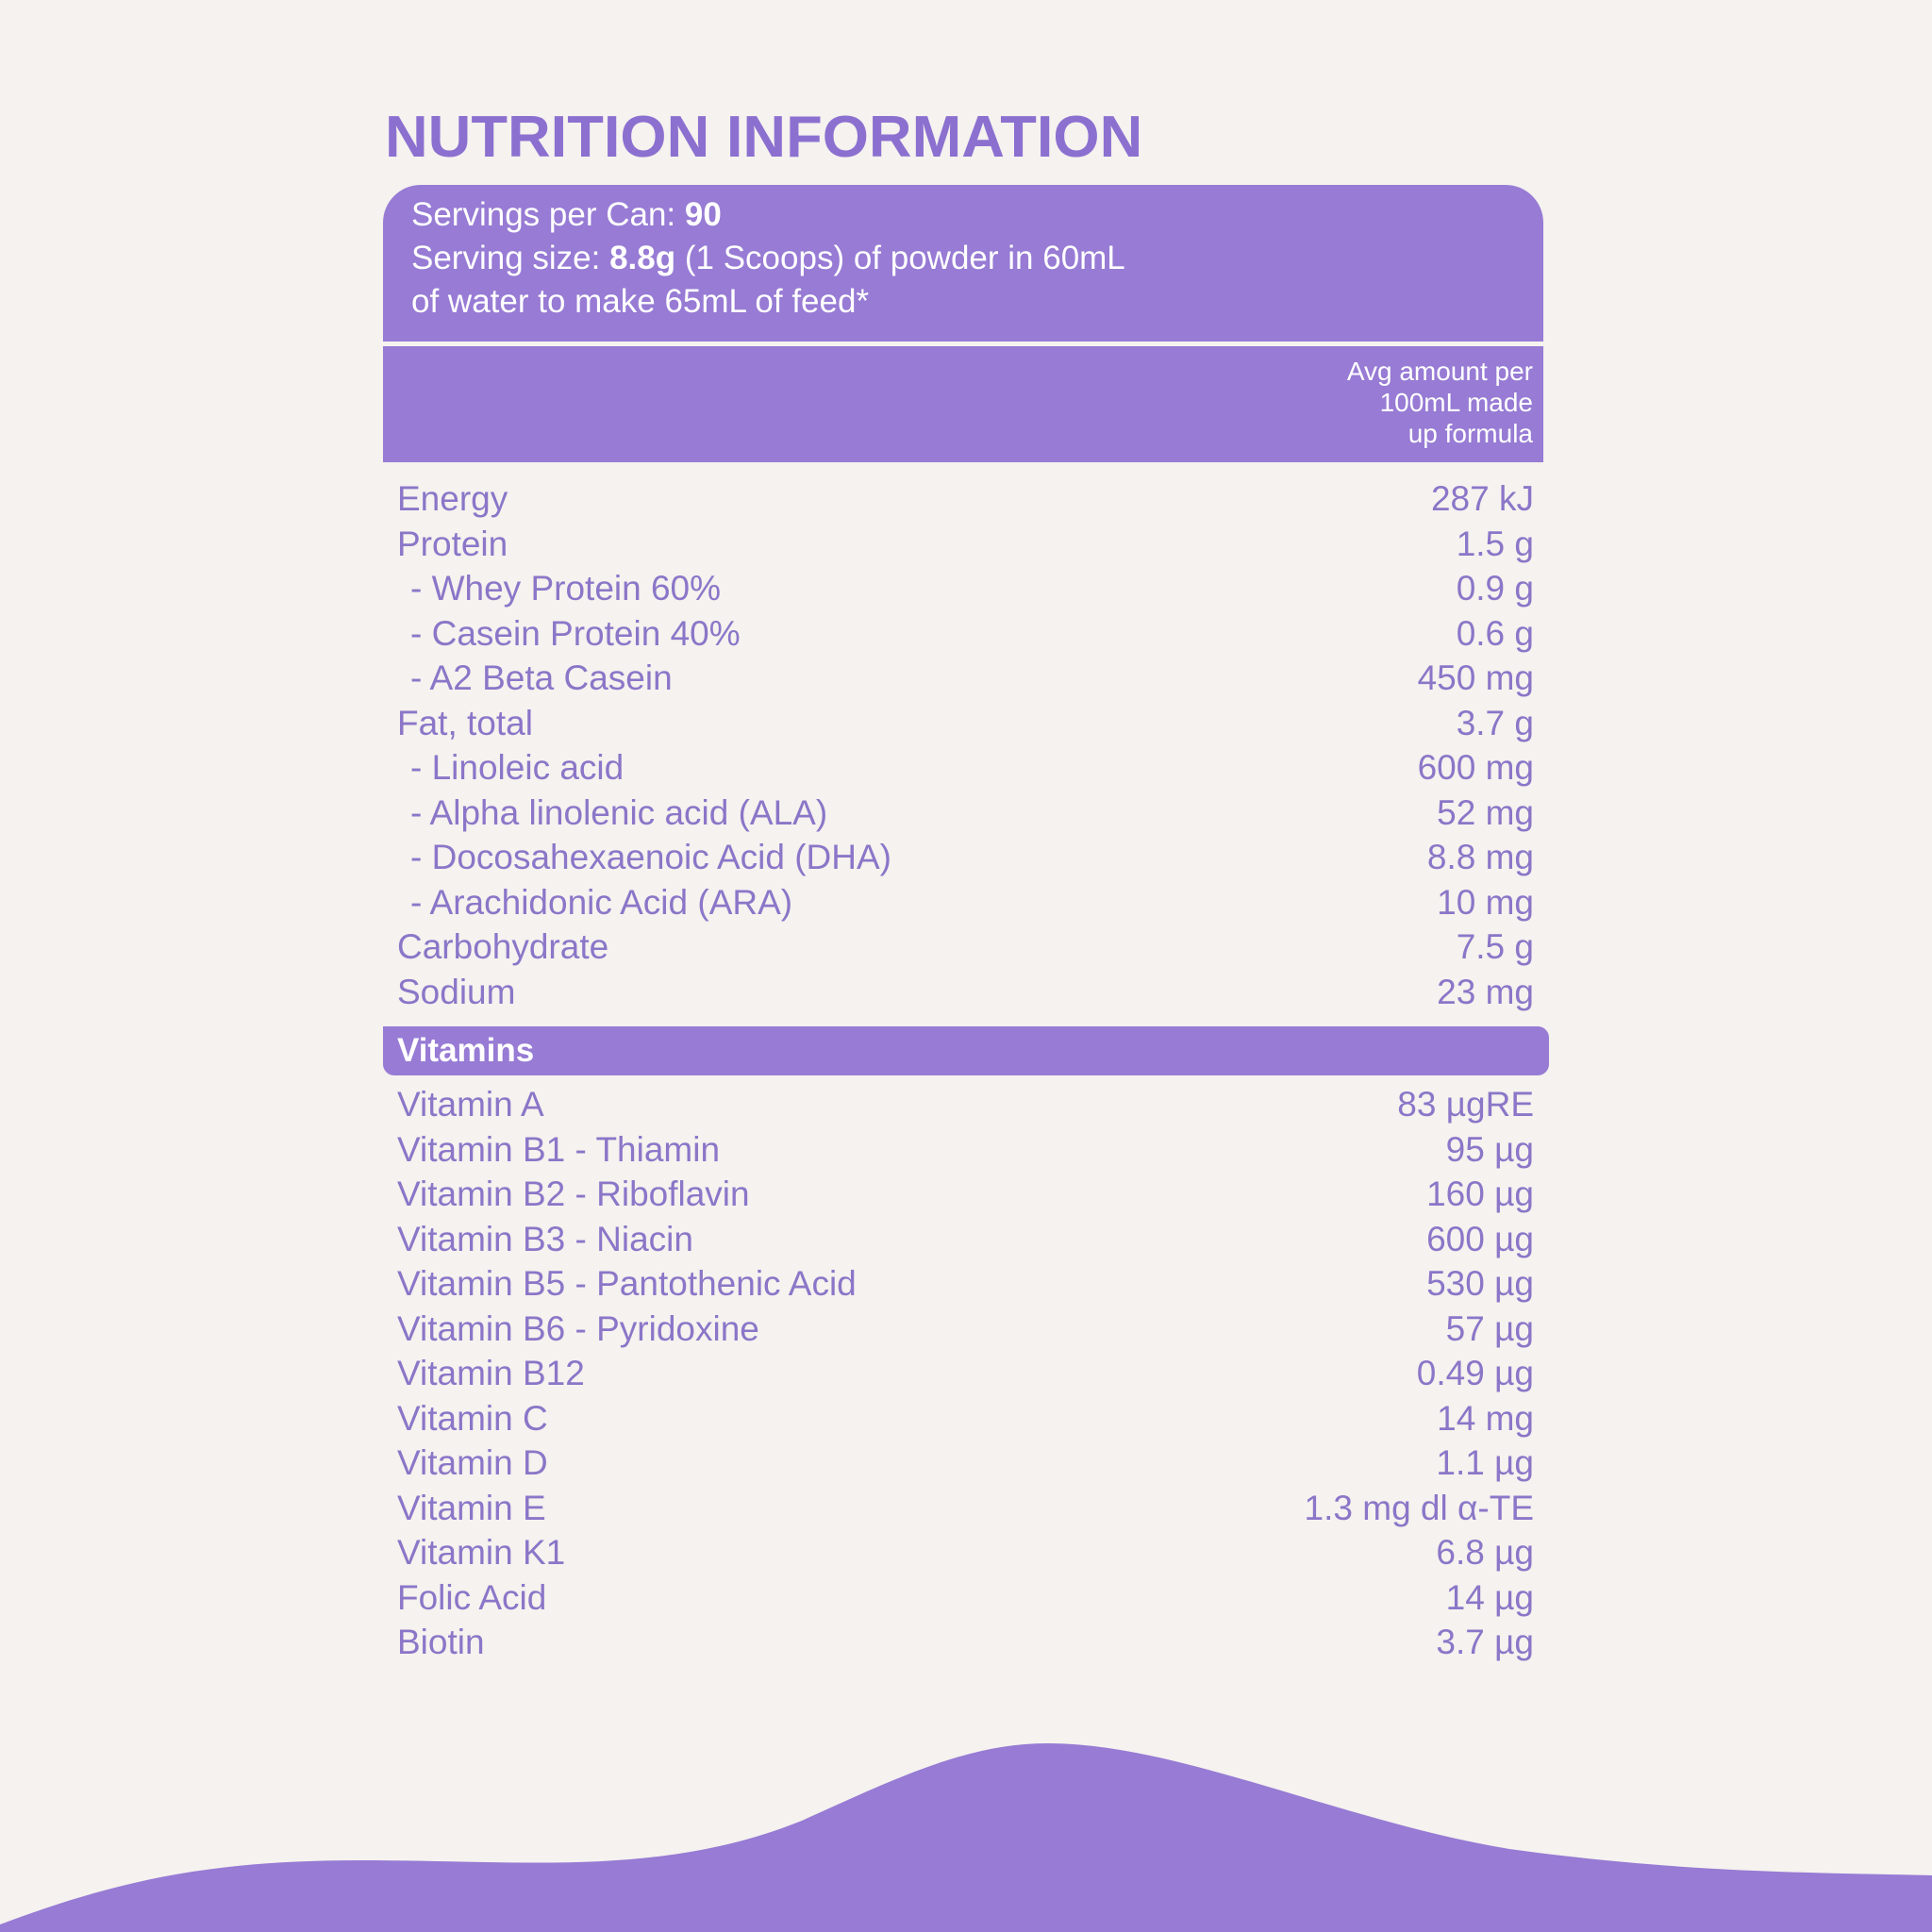 This screenshot has width=1932, height=1932. Describe the element at coordinates (959, 1243) in the screenshot. I see `vitamin-row: Vitamin B3 - Niacin 600 µg` at that location.